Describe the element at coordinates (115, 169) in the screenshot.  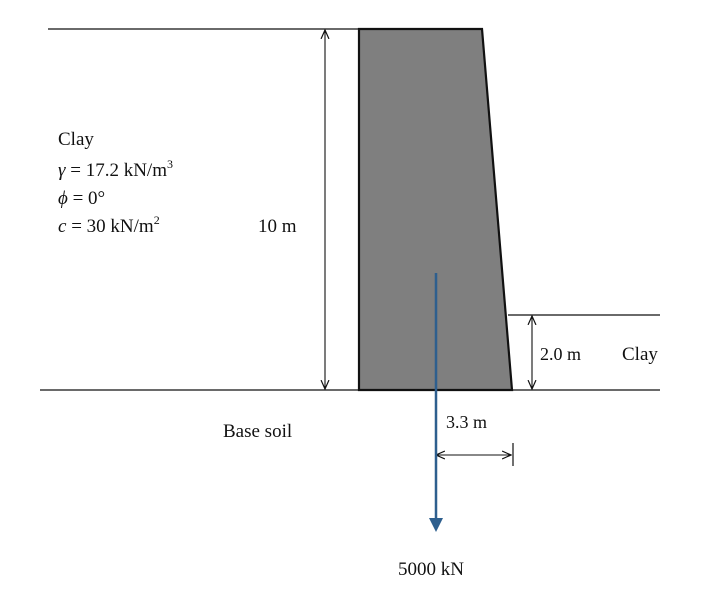
I see `soil-unit-weight: γ = 17.2 kN/m3` at that location.